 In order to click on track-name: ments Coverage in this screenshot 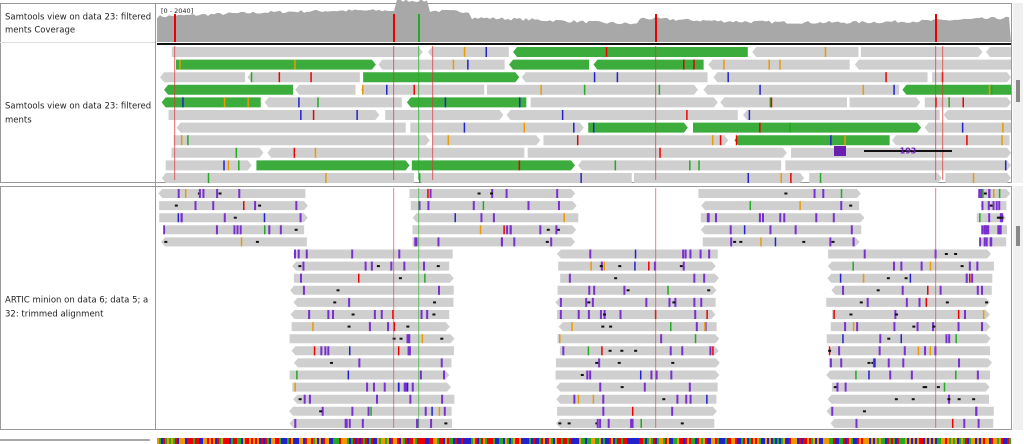, I will do `click(40, 31)`.